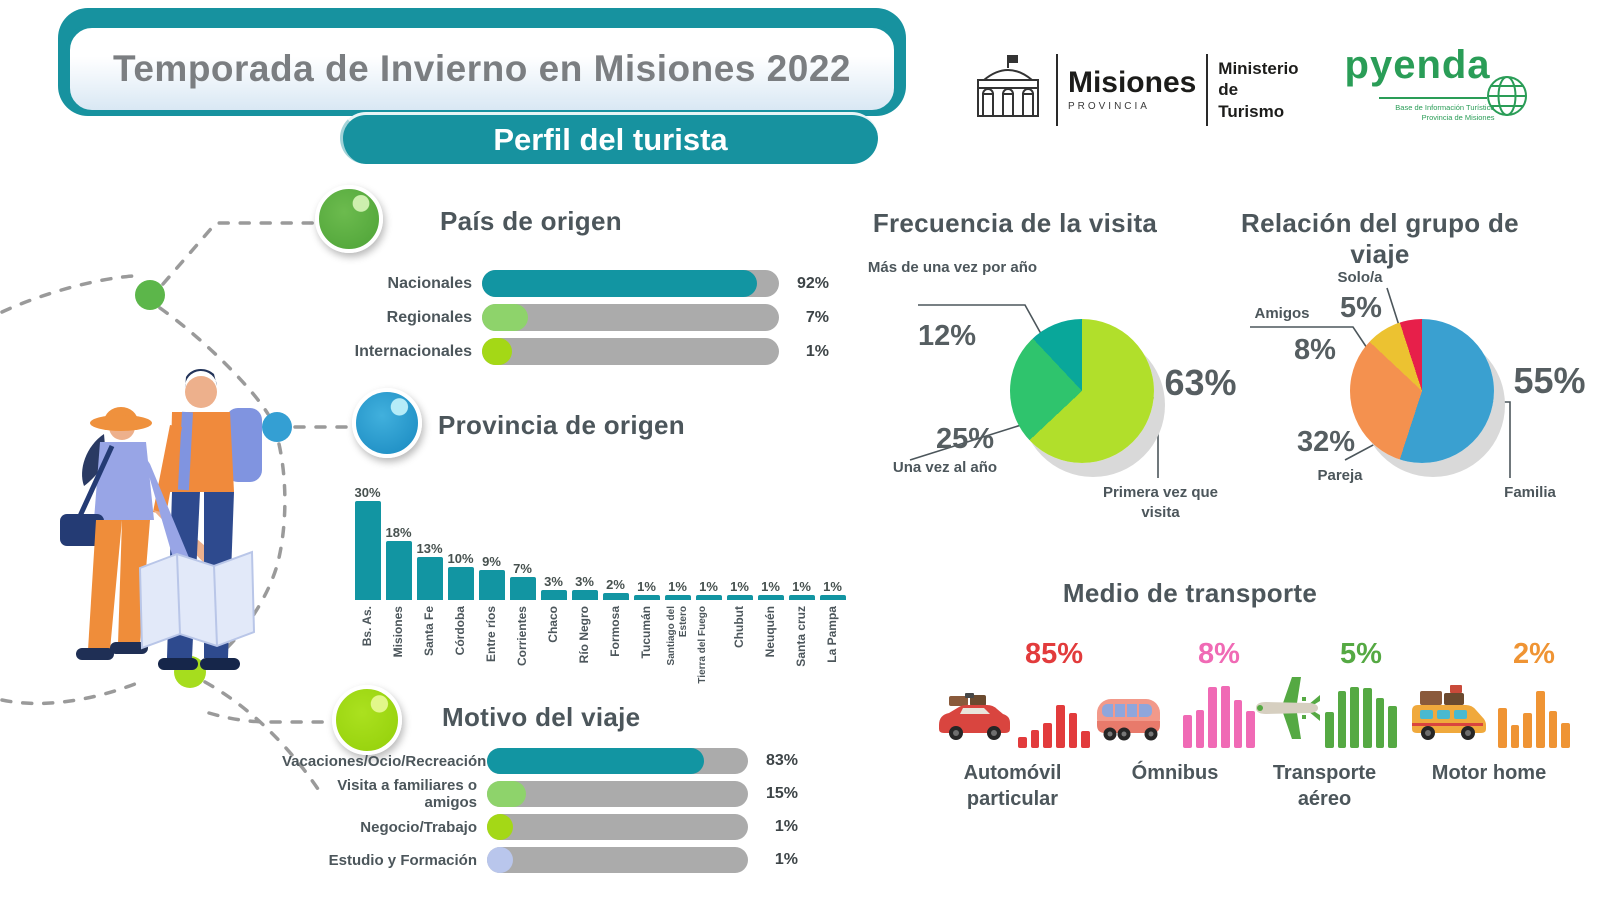 The height and width of the screenshot is (899, 1599). I want to click on subtitle: Perfil del turista, so click(610, 139).